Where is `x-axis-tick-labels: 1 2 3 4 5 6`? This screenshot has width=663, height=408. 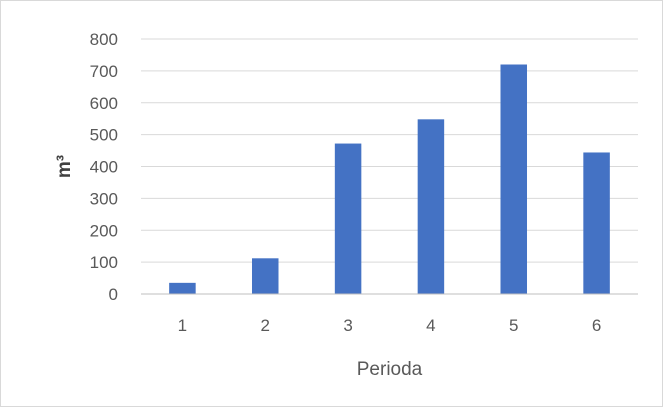 x-axis-tick-labels: 1 2 3 4 5 6 is located at coordinates (390, 325).